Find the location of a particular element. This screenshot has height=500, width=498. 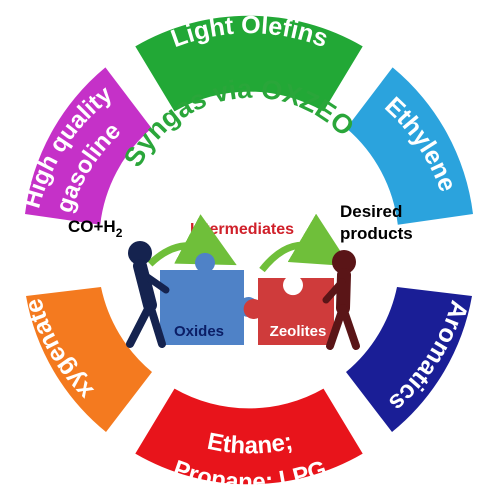

segment-label-ethane: Ethane; is located at coordinates (250, 444).